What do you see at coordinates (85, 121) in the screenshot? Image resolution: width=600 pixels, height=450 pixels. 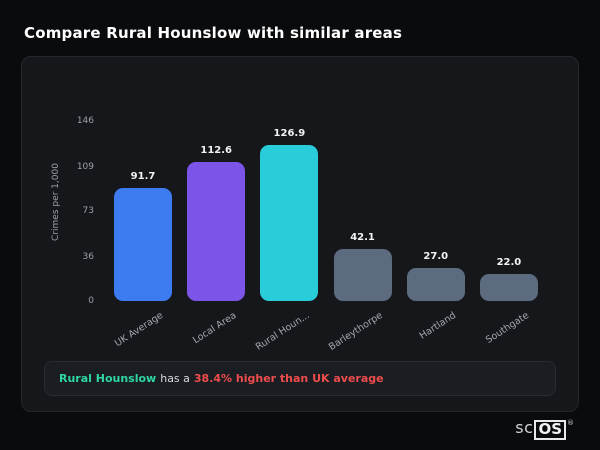 I see `y-tick-label: 146` at bounding box center [85, 121].